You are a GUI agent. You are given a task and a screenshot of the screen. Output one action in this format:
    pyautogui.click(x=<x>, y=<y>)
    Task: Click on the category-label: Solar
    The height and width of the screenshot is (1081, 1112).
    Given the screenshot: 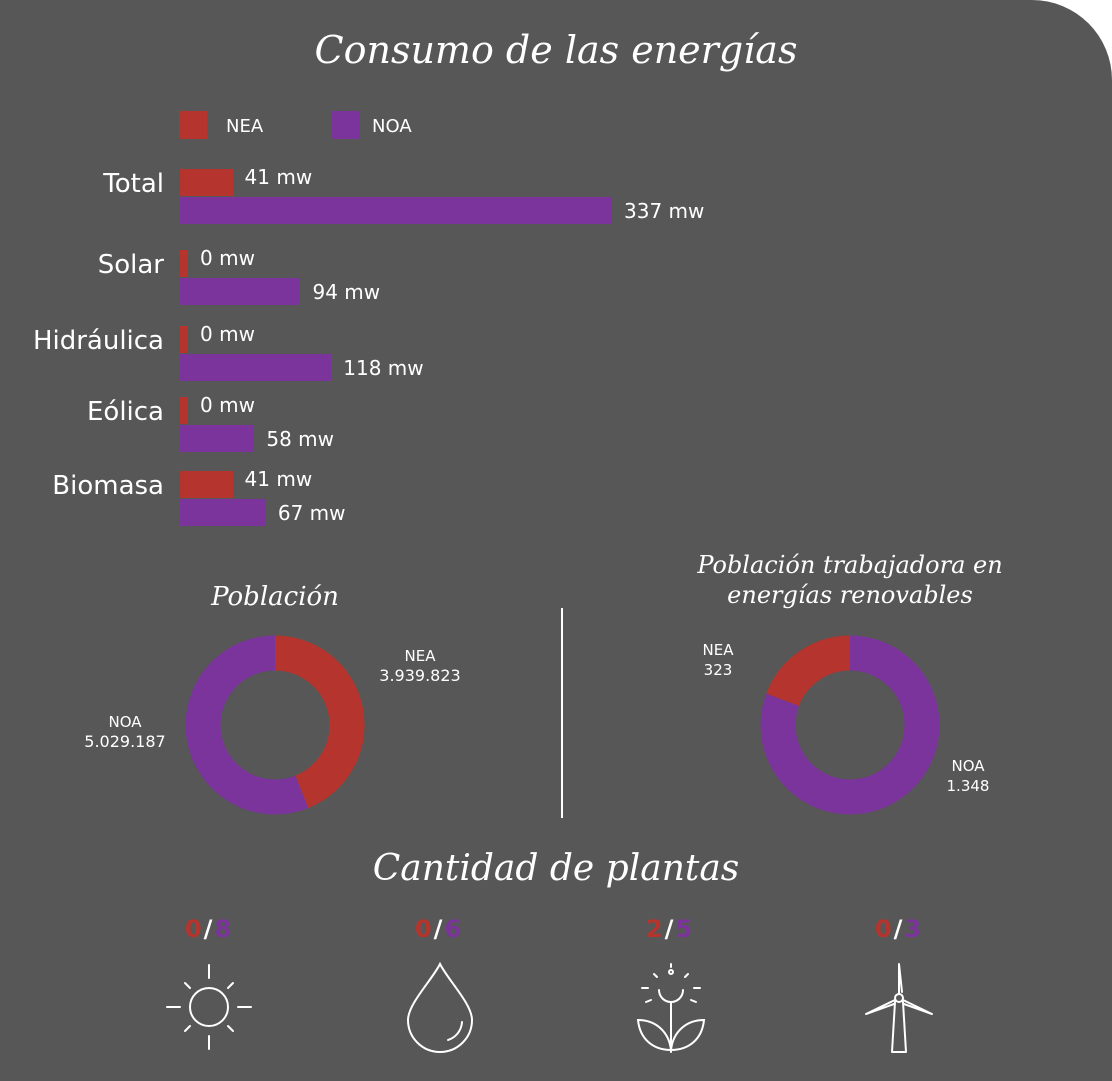 What is the action you would take?
    pyautogui.click(x=130, y=265)
    